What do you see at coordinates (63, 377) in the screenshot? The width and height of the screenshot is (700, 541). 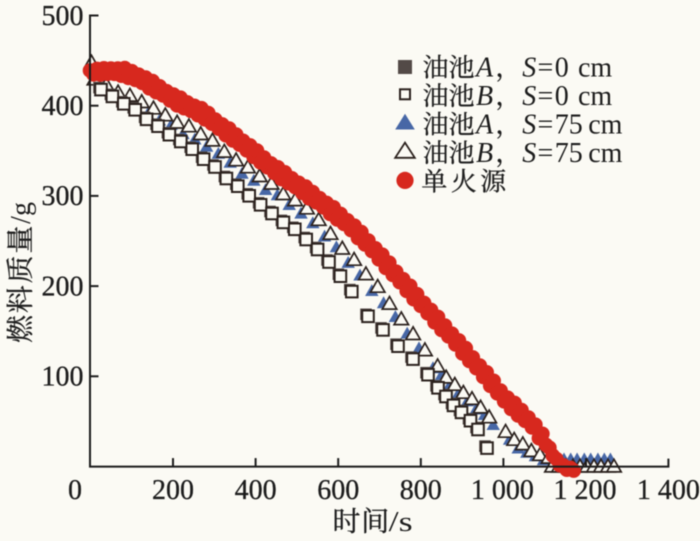 I see `svg-text: 100` at bounding box center [63, 377].